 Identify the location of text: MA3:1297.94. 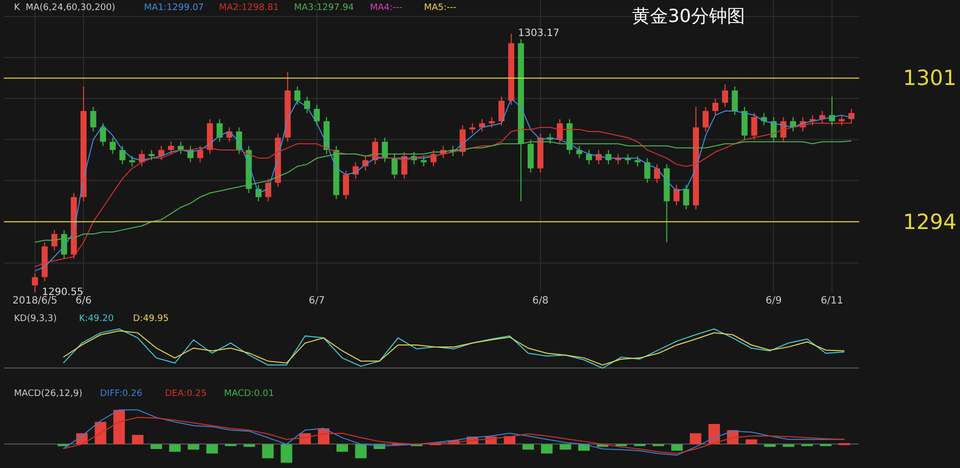
(324, 8).